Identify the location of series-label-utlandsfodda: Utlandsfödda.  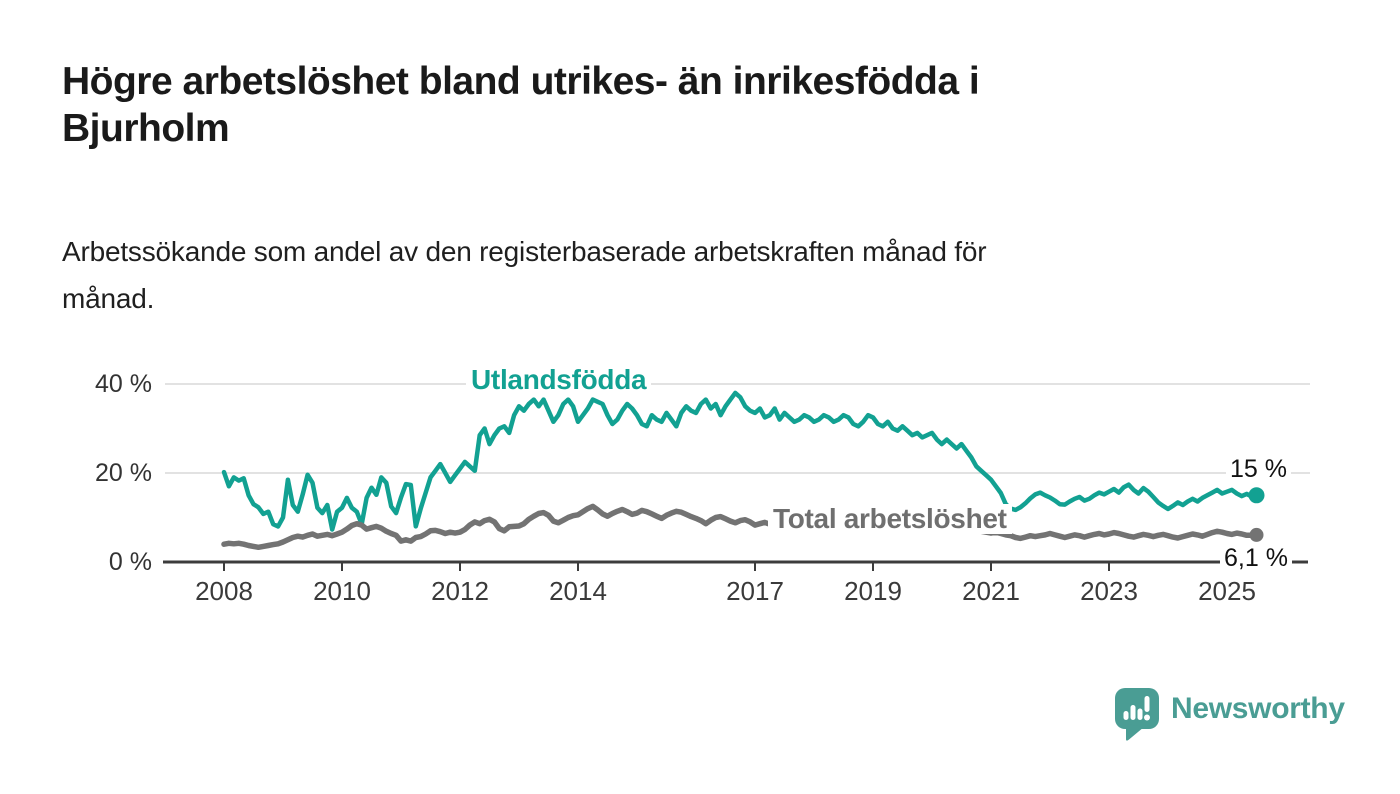
(559, 380).